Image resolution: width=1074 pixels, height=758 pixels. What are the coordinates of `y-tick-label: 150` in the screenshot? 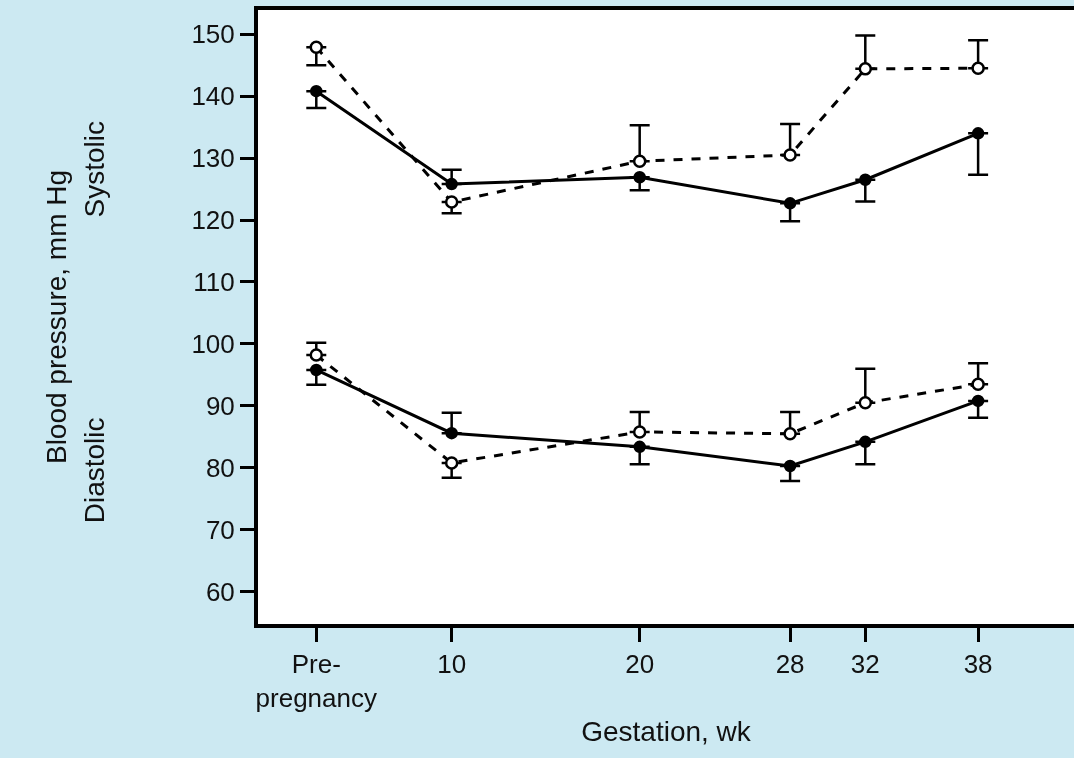 It's located at (213, 34).